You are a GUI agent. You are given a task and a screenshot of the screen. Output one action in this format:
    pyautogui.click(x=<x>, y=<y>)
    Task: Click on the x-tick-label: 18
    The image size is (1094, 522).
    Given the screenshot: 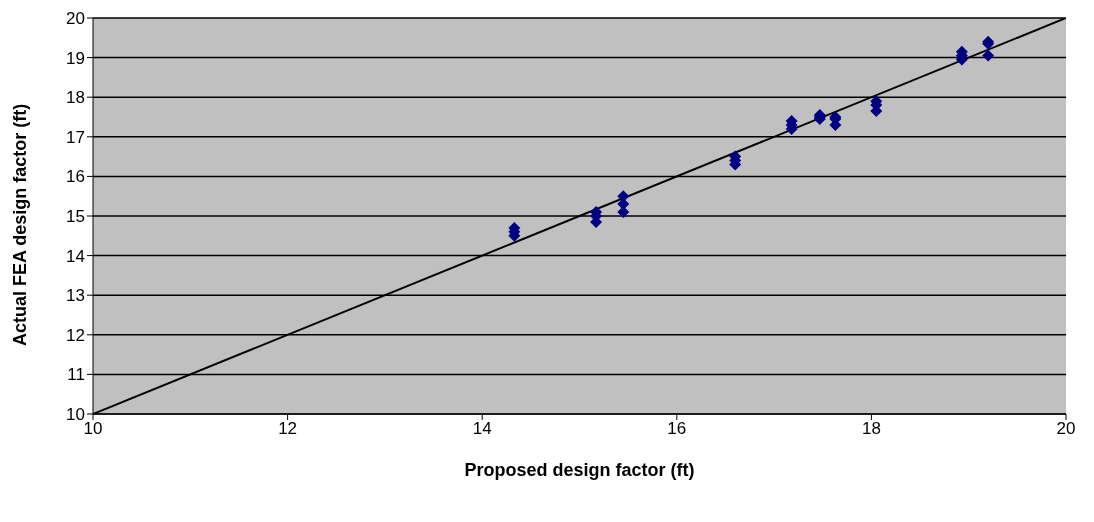 What is the action you would take?
    pyautogui.click(x=871, y=429)
    